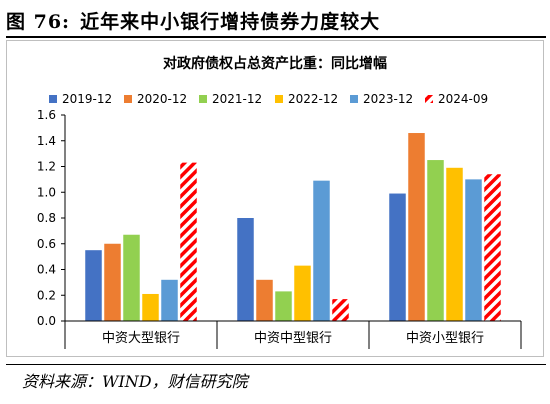  Describe the element at coordinates (46, 192) in the screenshot. I see `y-tick-label: 1.0` at that location.